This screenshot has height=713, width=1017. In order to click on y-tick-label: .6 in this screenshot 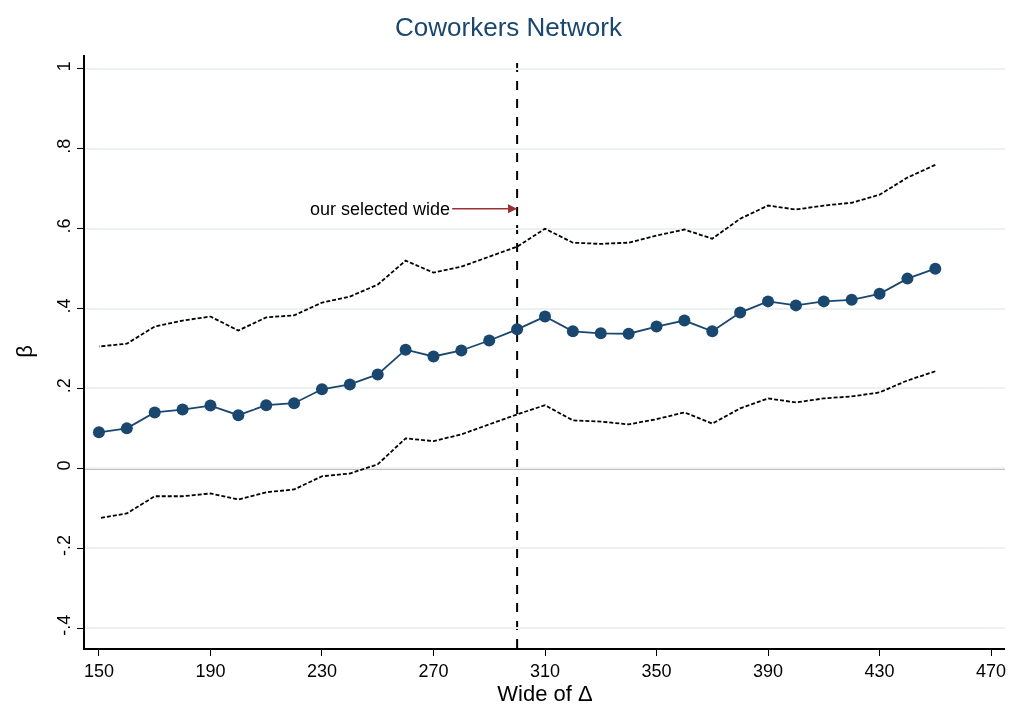, I will do `click(64, 226)`.